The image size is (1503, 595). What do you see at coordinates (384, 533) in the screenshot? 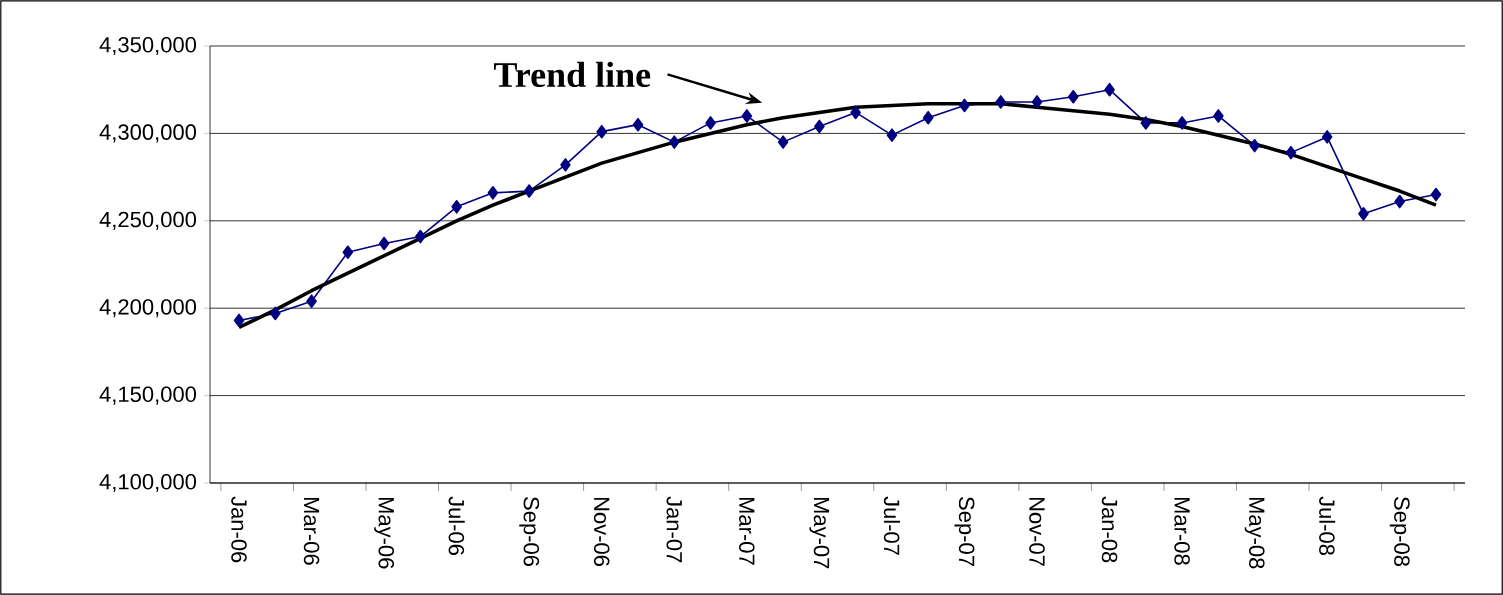
I see `x-tick-label: May-06` at bounding box center [384, 533].